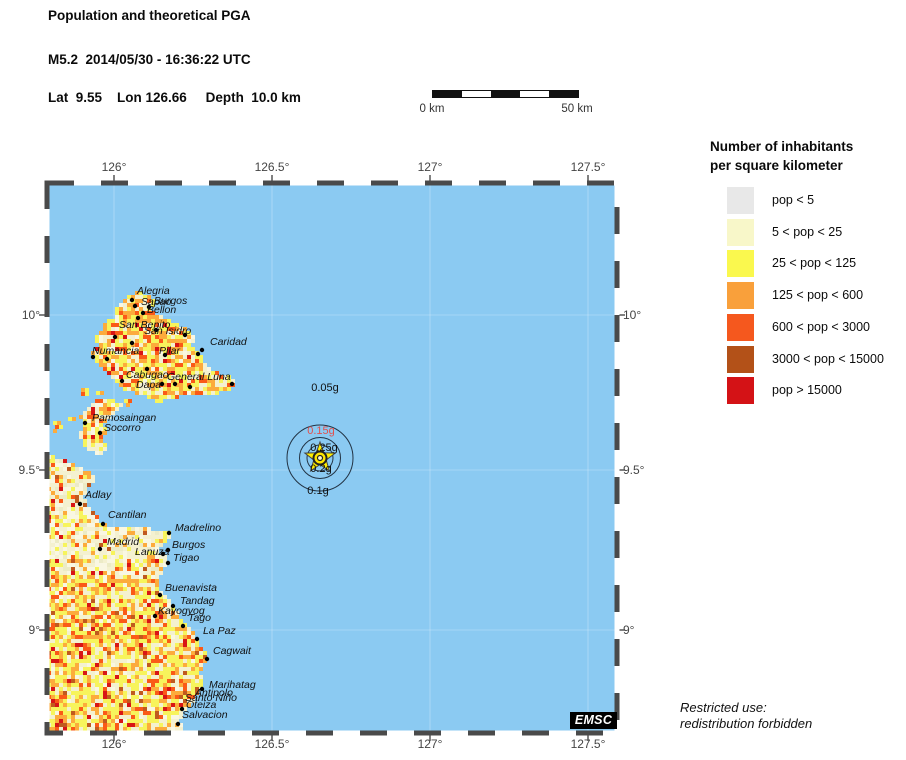  Describe the element at coordinates (593, 720) in the screenshot. I see `emsc-watermark: EMSC` at that location.